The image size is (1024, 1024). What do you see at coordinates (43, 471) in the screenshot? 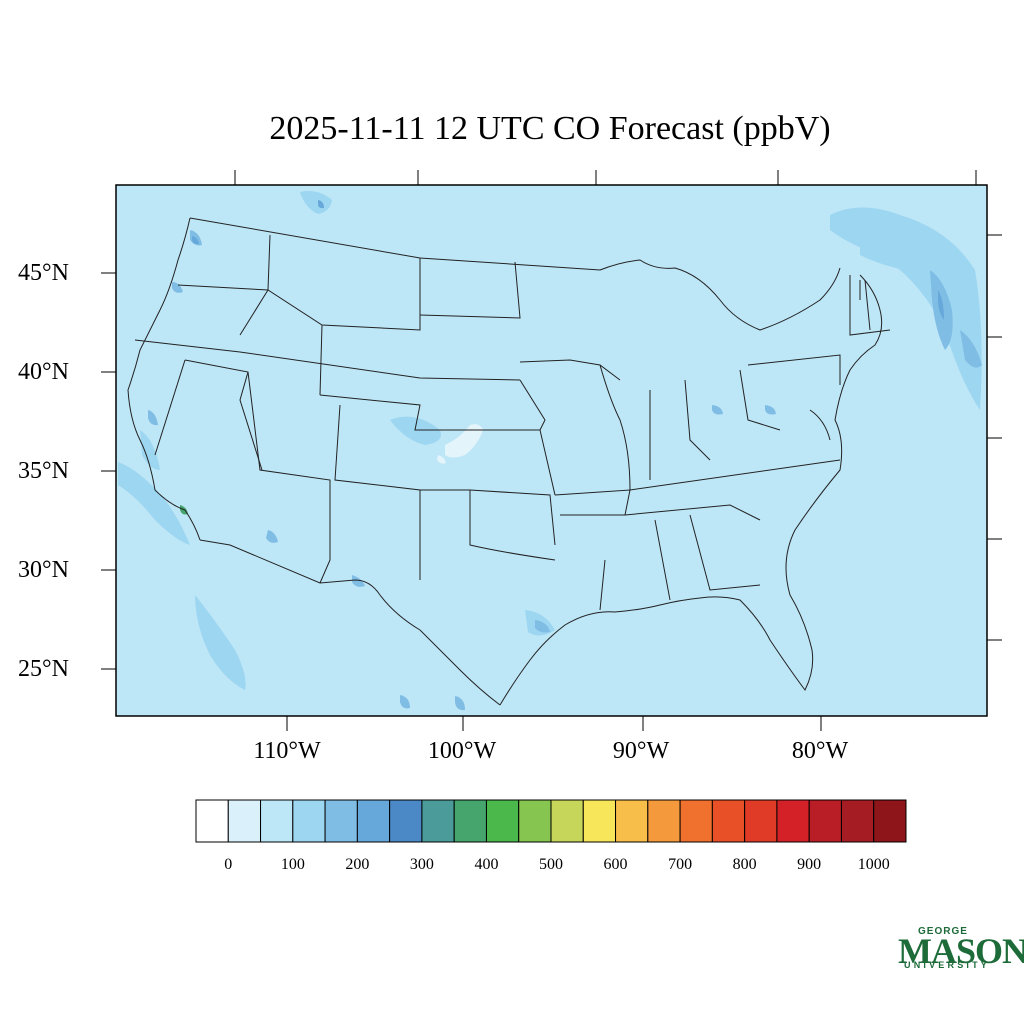
I see `lat-label-35n: 35°N` at bounding box center [43, 471].